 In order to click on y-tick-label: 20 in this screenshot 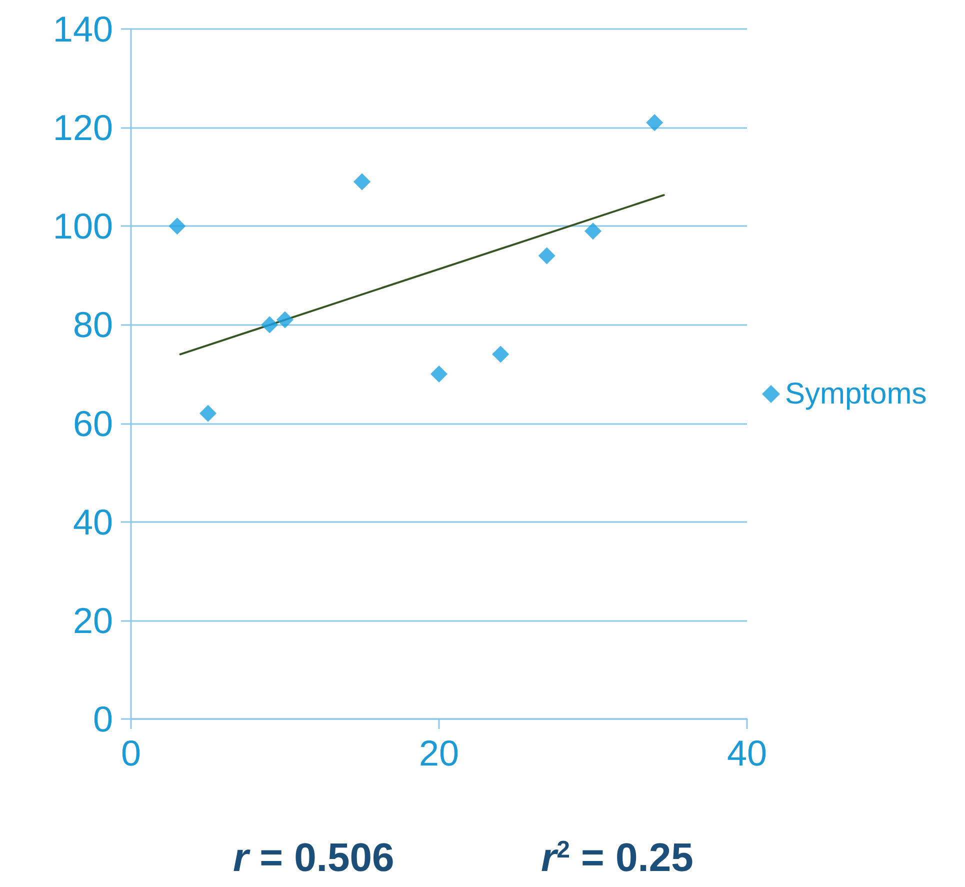, I will do `click(92, 620)`.